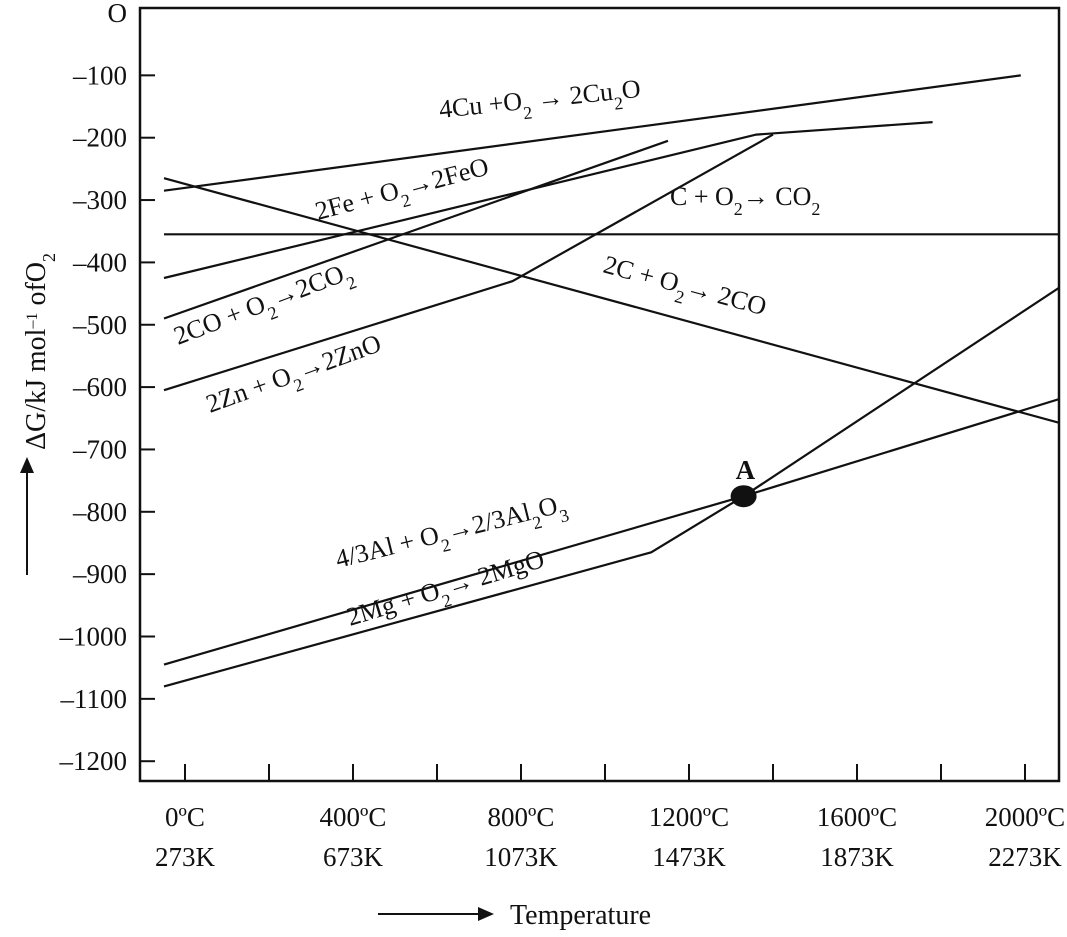 This screenshot has height=937, width=1067. I want to click on y-tick-label: –100, so click(99, 75).